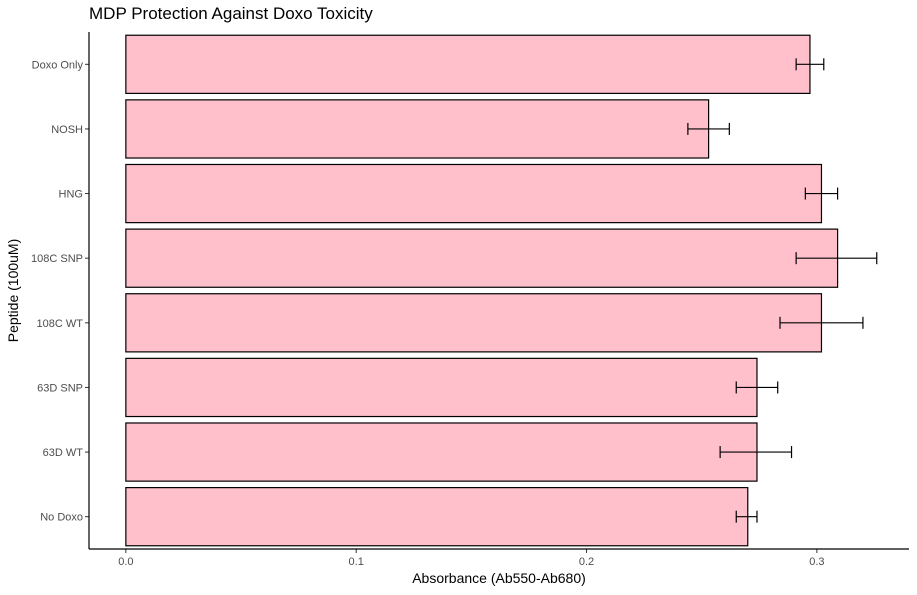  What do you see at coordinates (60, 324) in the screenshot?
I see `y-tick-label: 108C WT` at bounding box center [60, 324].